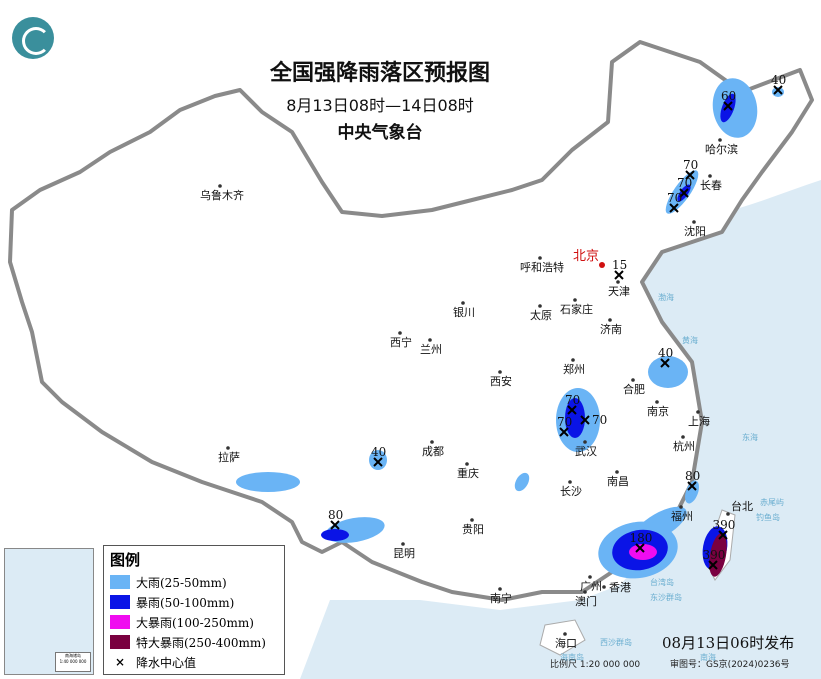 The height and width of the screenshot is (679, 821). I want to click on city-label: 昆明, so click(404, 553).